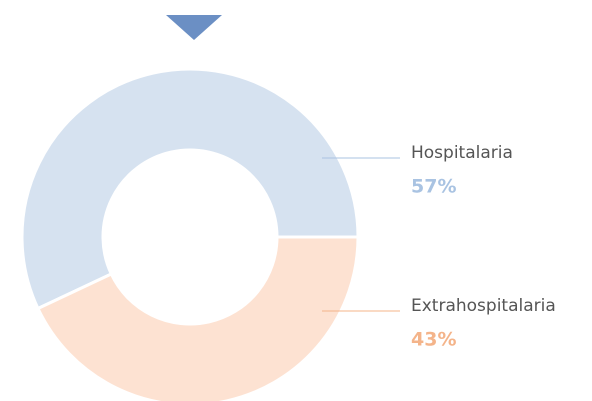  Describe the element at coordinates (462, 153) in the screenshot. I see `legend-label: Hospitalaria` at that location.